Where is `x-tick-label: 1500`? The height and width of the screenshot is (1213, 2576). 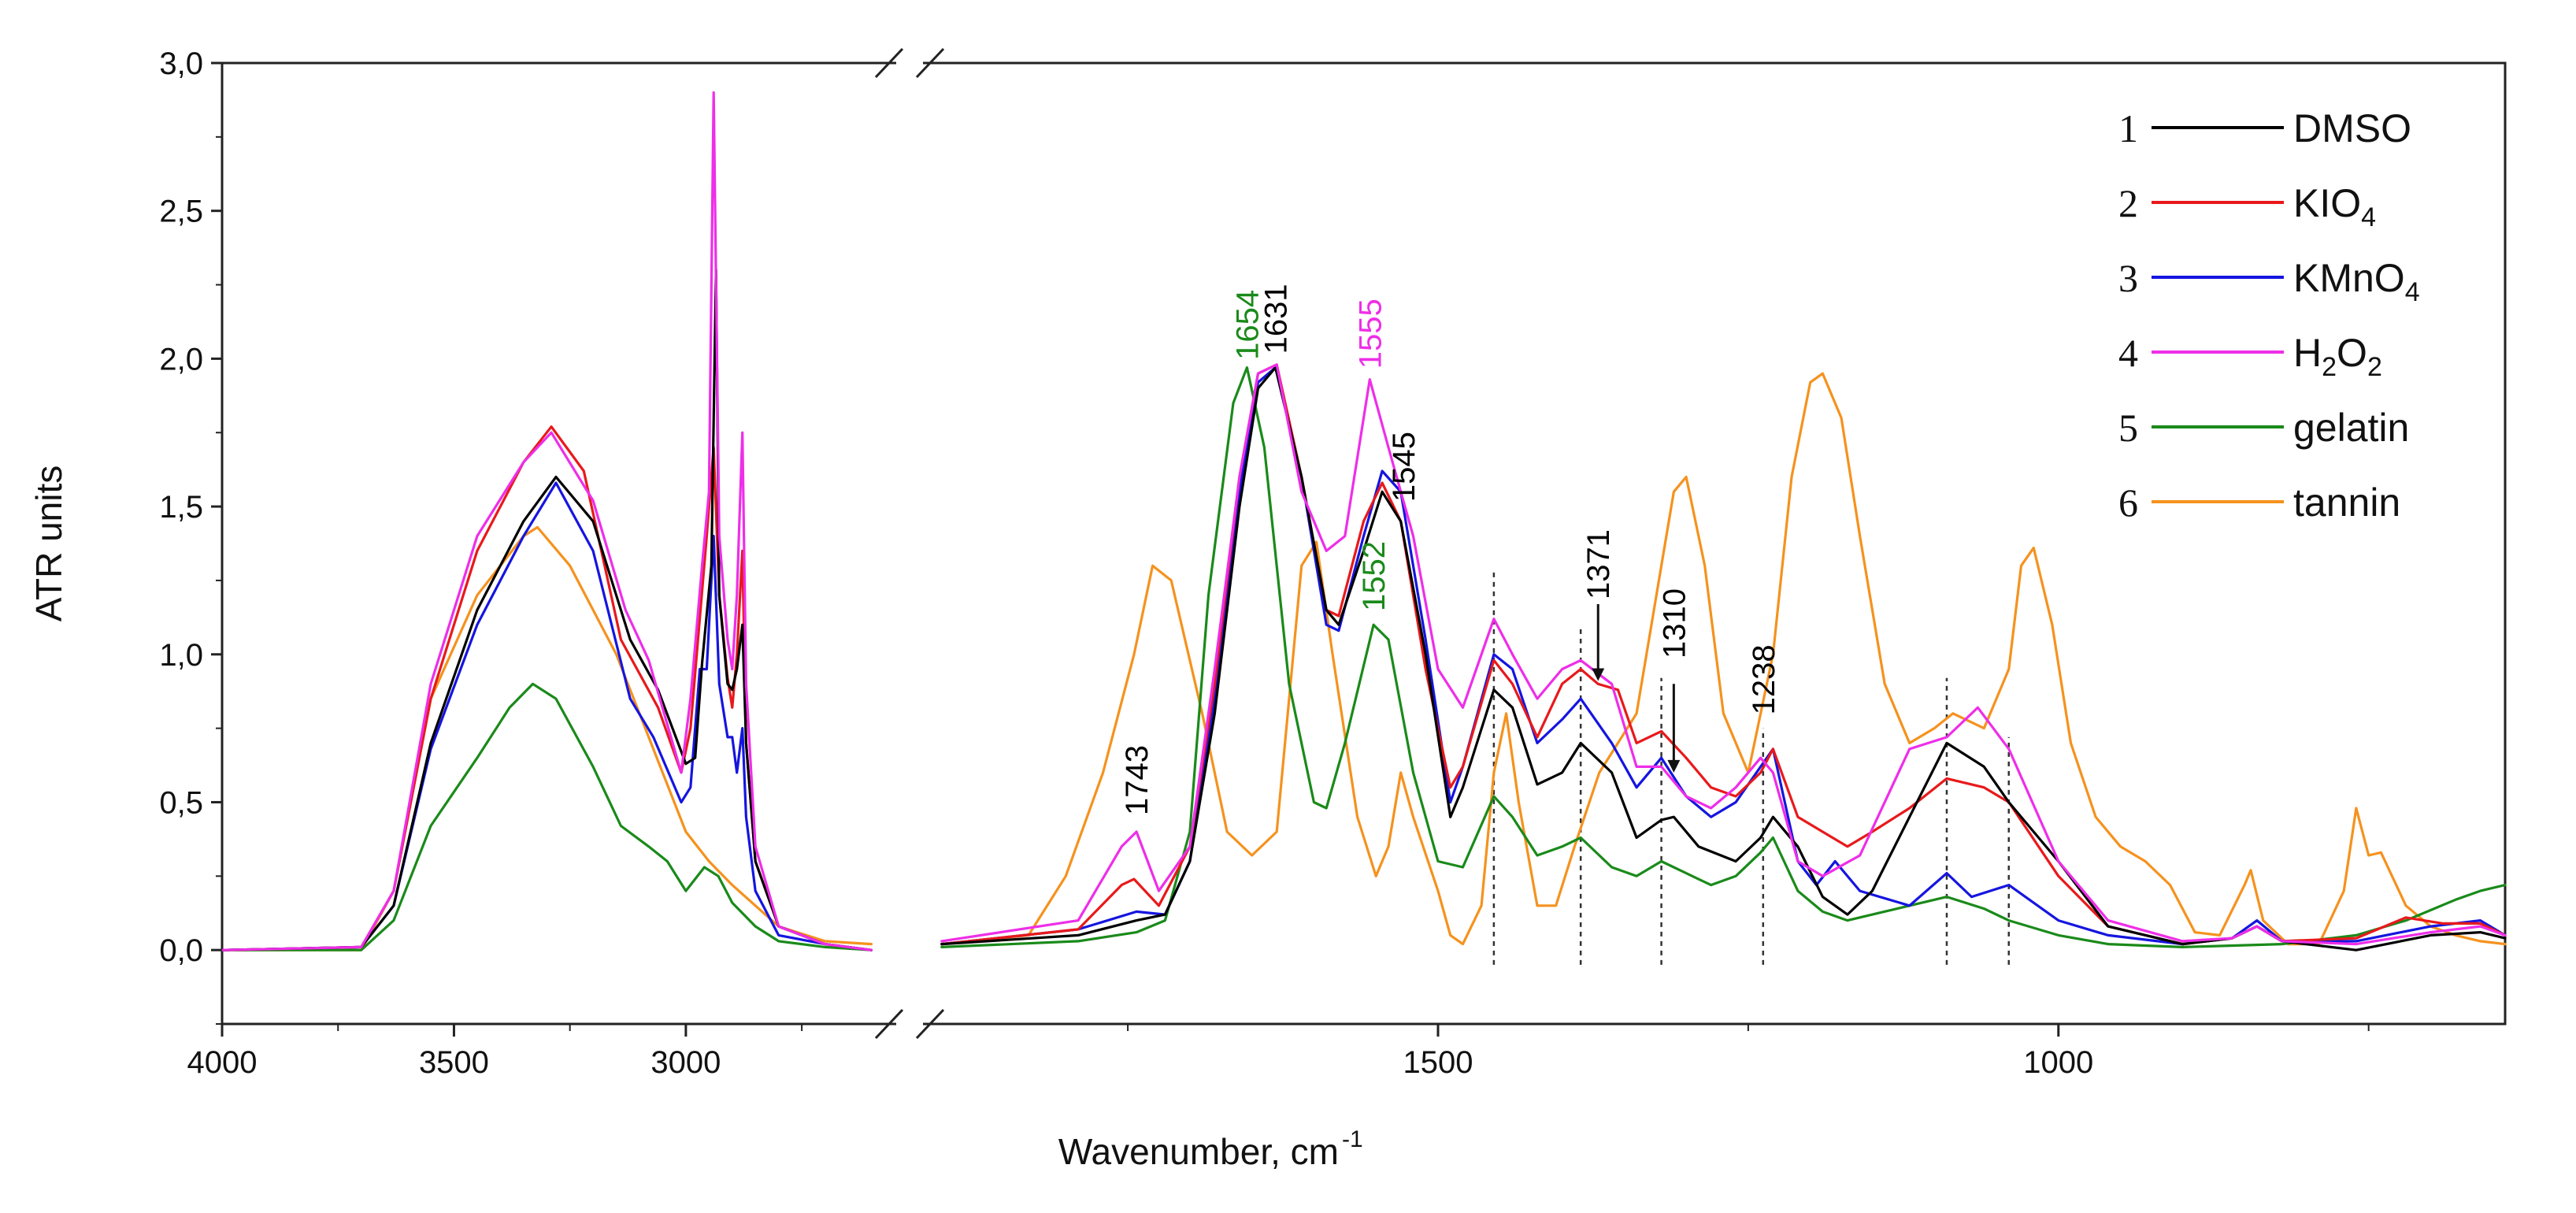
x-tick-label: 1500 is located at coordinates (1438, 1062).